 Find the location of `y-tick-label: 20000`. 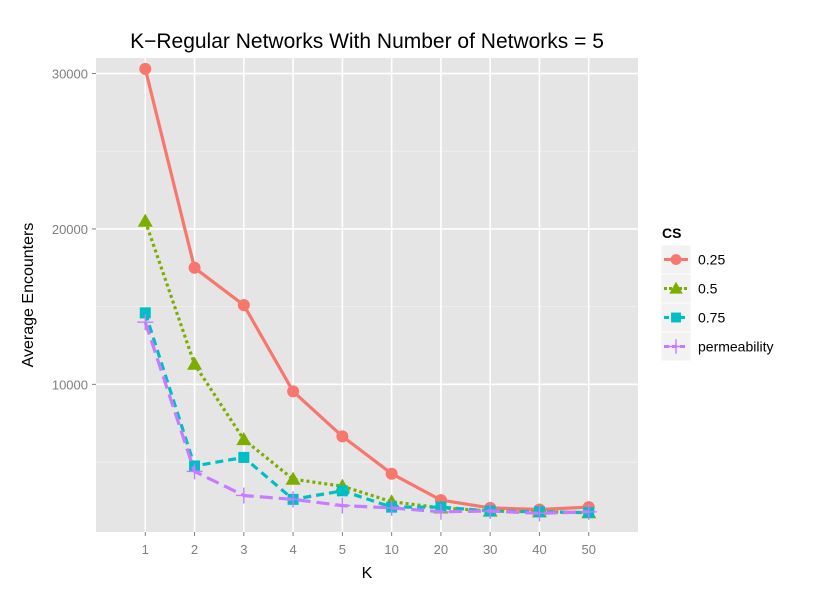

y-tick-label: 20000 is located at coordinates (70, 229).